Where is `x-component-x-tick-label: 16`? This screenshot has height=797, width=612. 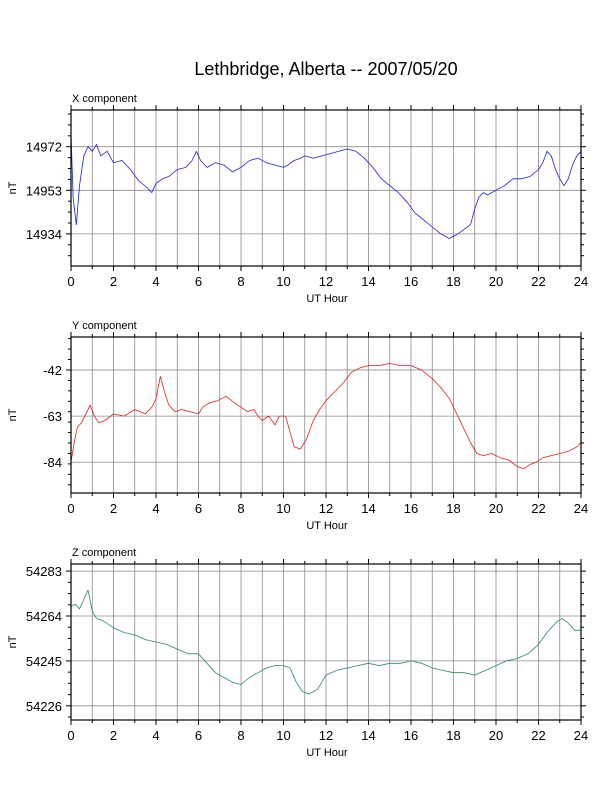
x-component-x-tick-label: 16 is located at coordinates (411, 281).